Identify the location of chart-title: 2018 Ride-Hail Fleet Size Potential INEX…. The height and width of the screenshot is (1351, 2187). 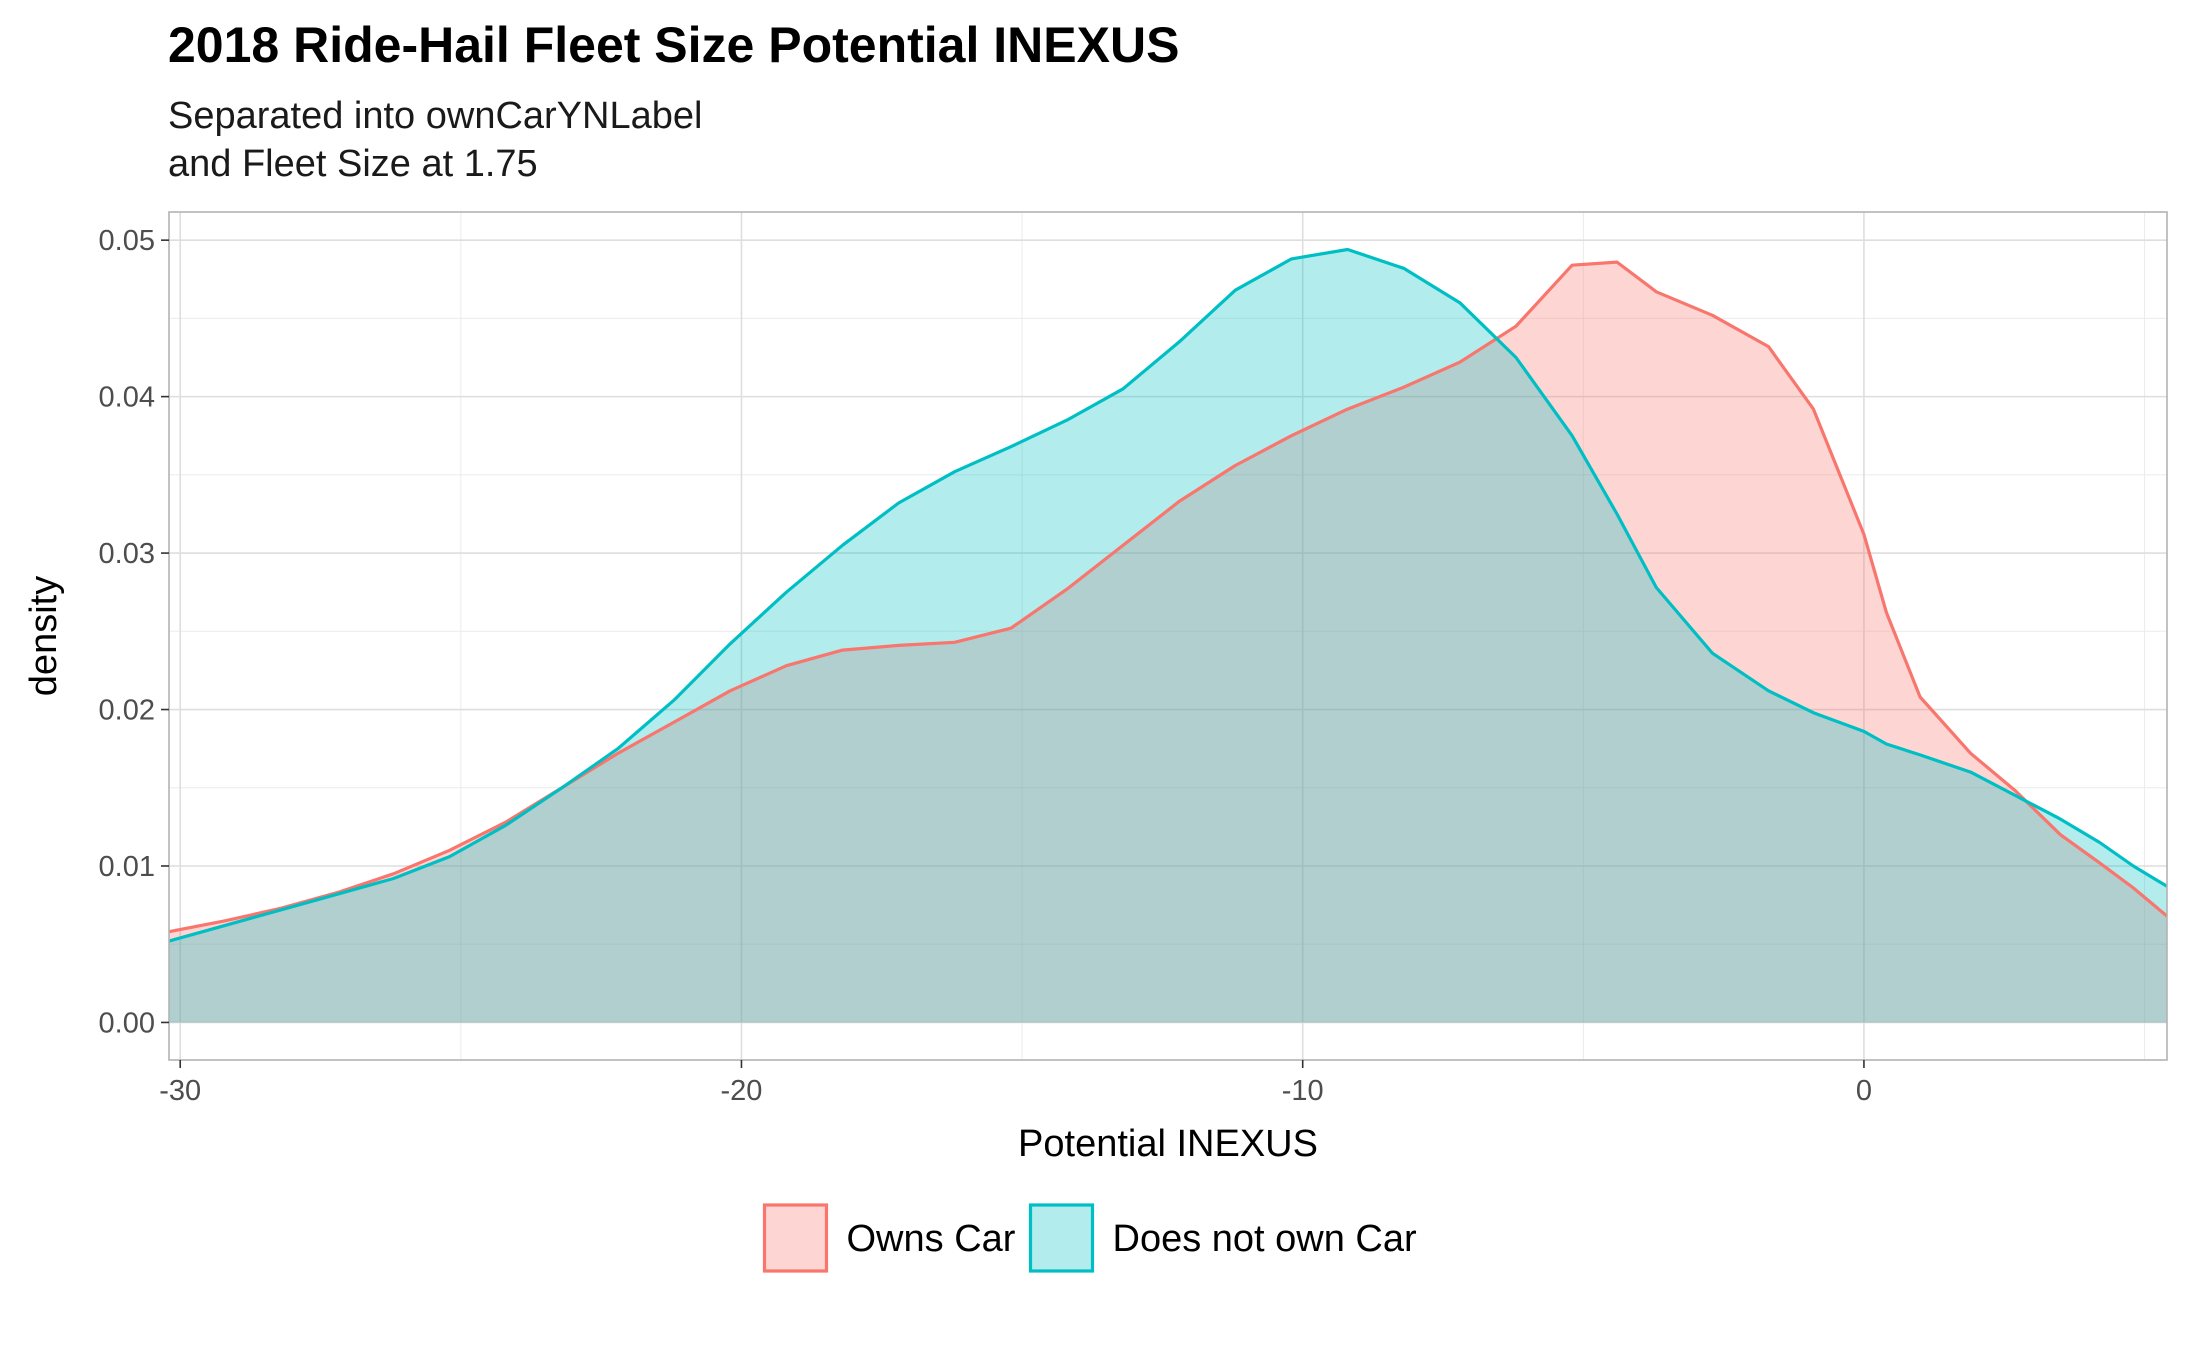
(673, 45).